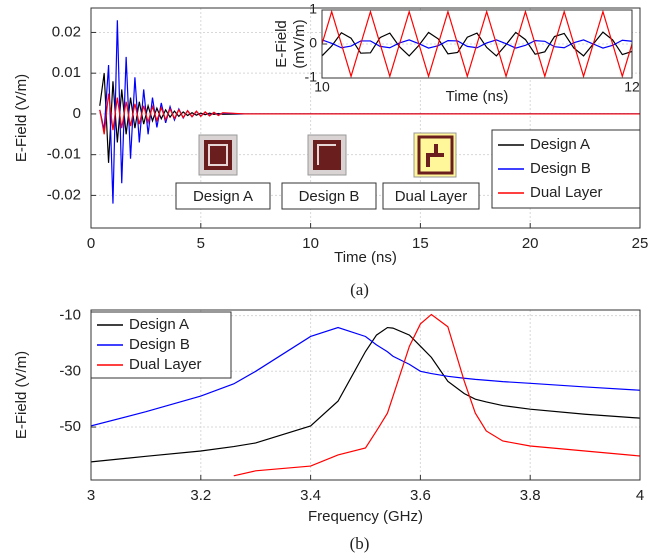 The width and height of the screenshot is (670, 559). I want to click on icon-inner, so click(218, 155).